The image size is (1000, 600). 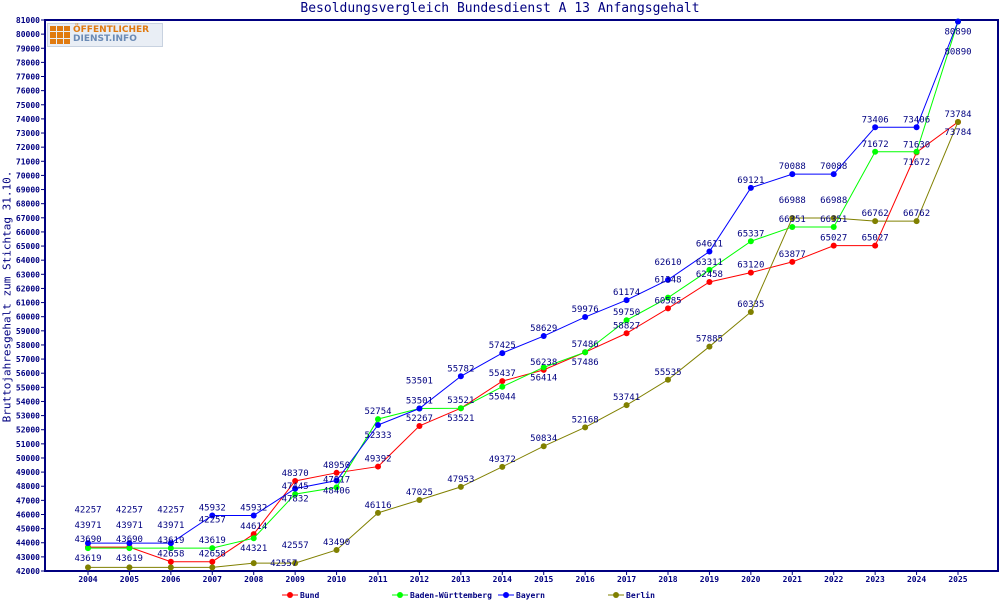 I want to click on y-tick-label: 64000, so click(x=28, y=260).